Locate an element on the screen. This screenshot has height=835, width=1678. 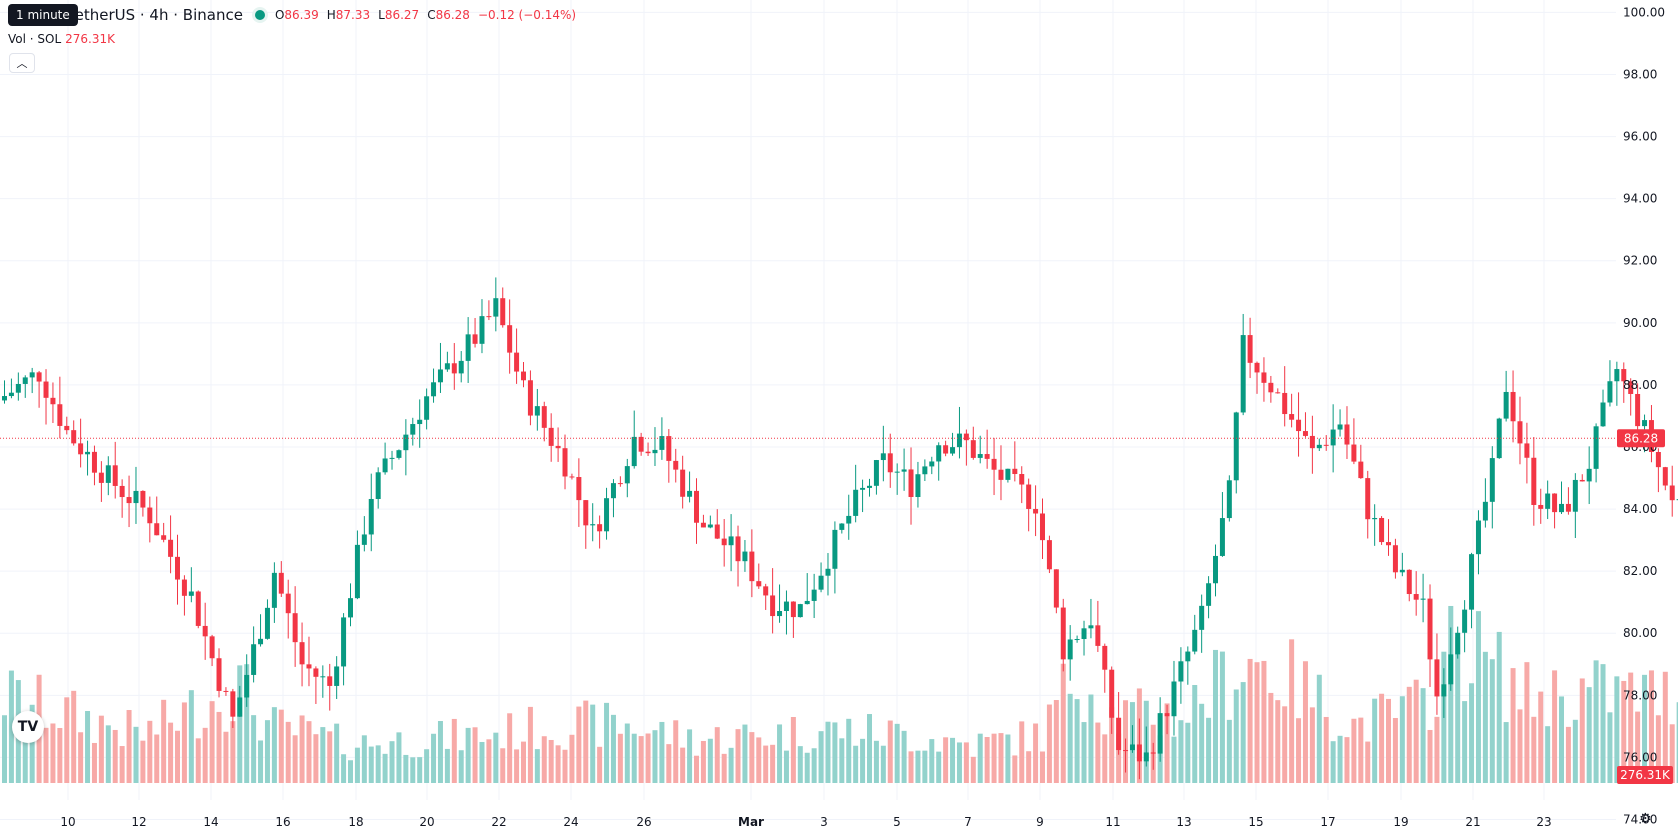
y-tick-label: 80.00 is located at coordinates (1640, 633).